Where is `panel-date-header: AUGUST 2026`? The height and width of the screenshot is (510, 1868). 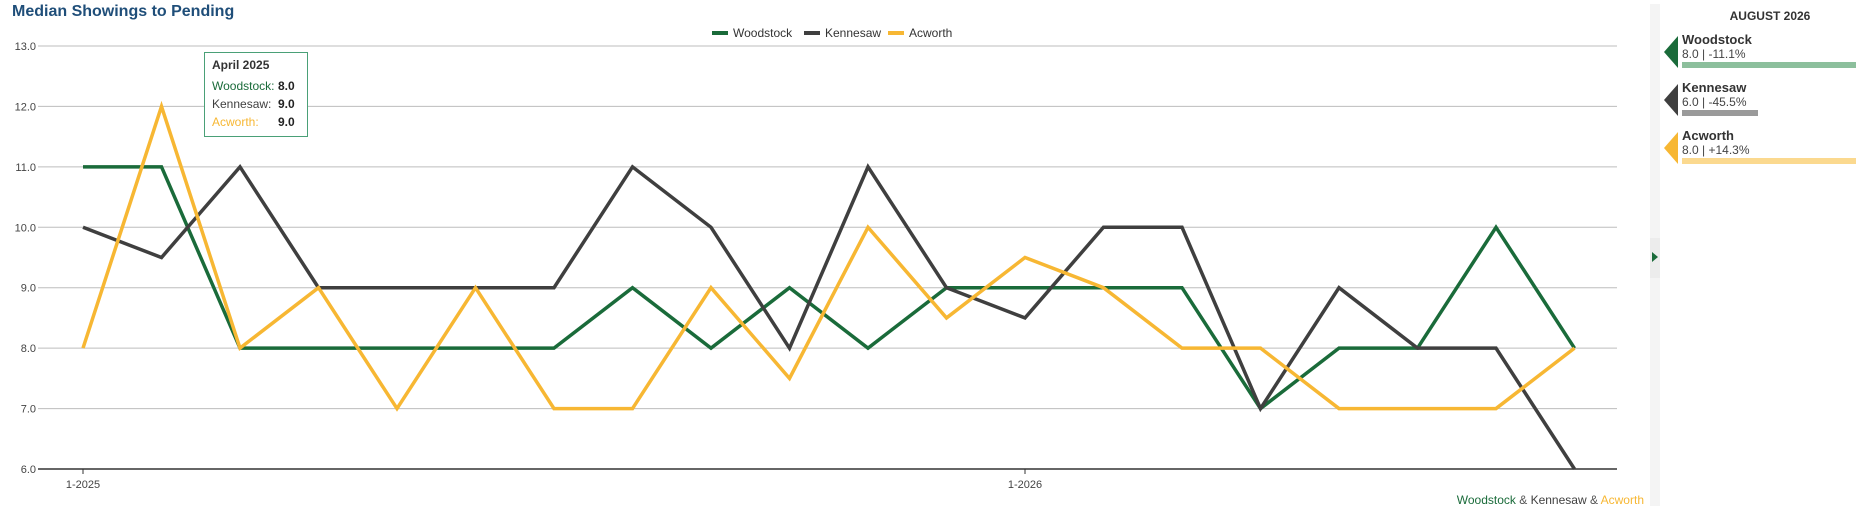 panel-date-header: AUGUST 2026 is located at coordinates (1770, 16).